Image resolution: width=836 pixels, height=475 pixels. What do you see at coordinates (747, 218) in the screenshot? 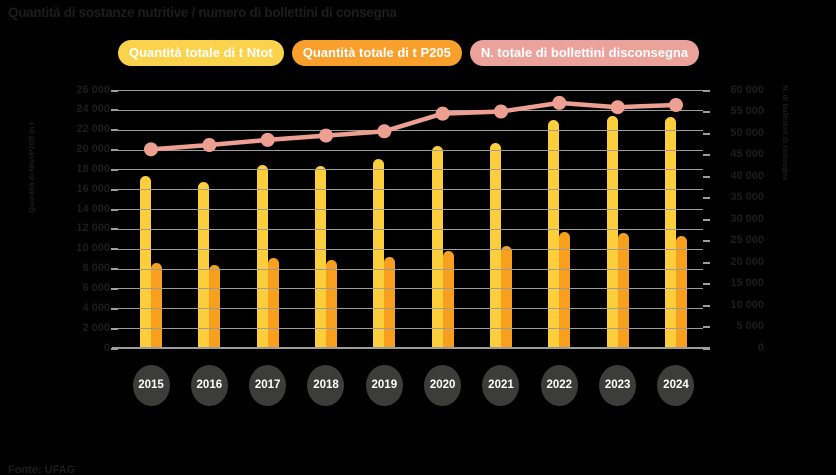
I see `right-axis-tick-label: 30 000` at bounding box center [747, 218].